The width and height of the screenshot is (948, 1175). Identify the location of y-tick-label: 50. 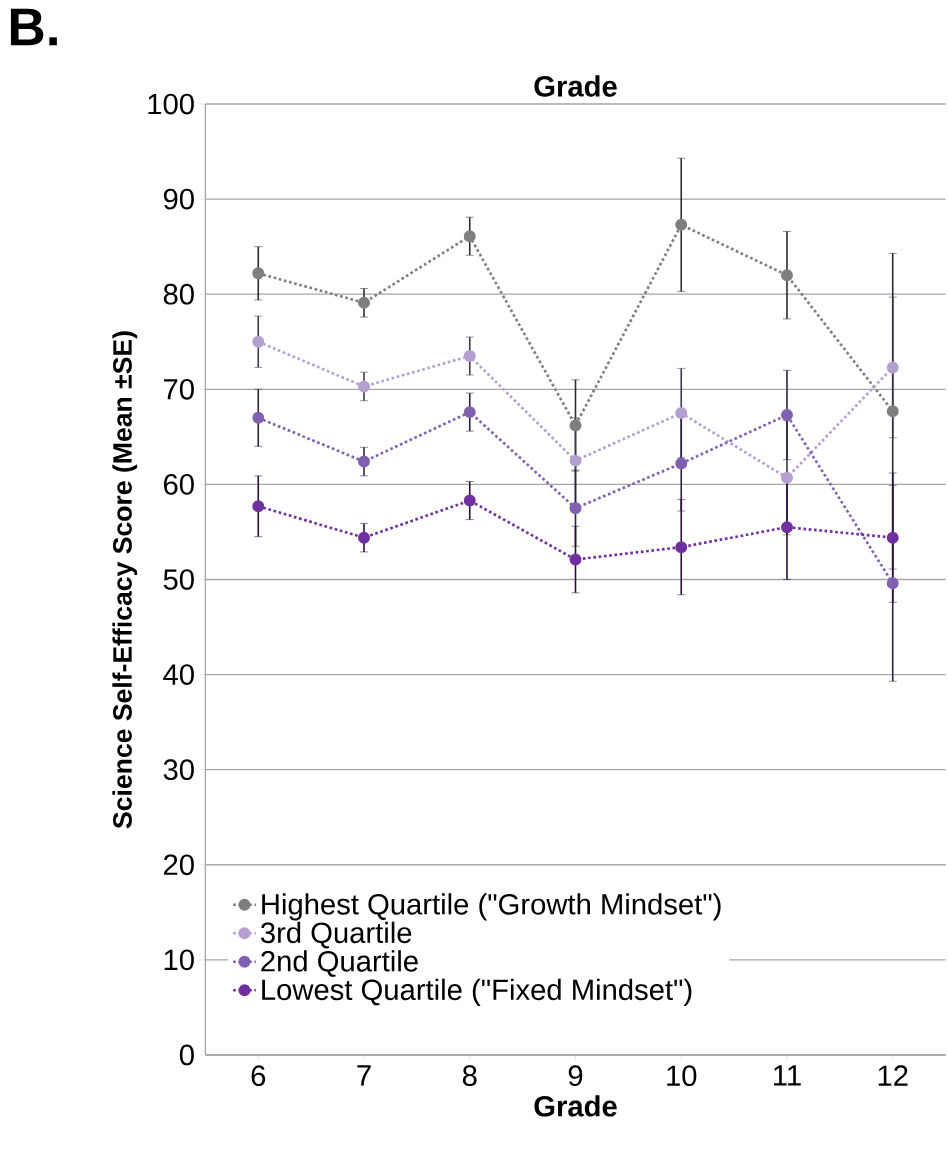
(178, 579).